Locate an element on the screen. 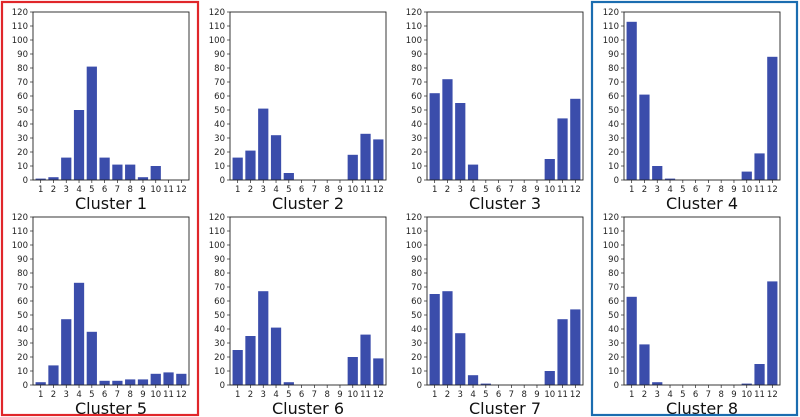 The image size is (800, 417). y-tick-label-40: 40 is located at coordinates (613, 330).